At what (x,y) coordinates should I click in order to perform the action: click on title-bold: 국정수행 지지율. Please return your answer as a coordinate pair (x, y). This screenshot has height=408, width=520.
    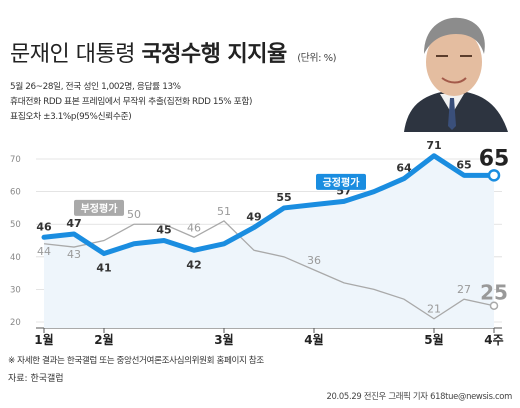
    Looking at the image, I should click on (214, 54).